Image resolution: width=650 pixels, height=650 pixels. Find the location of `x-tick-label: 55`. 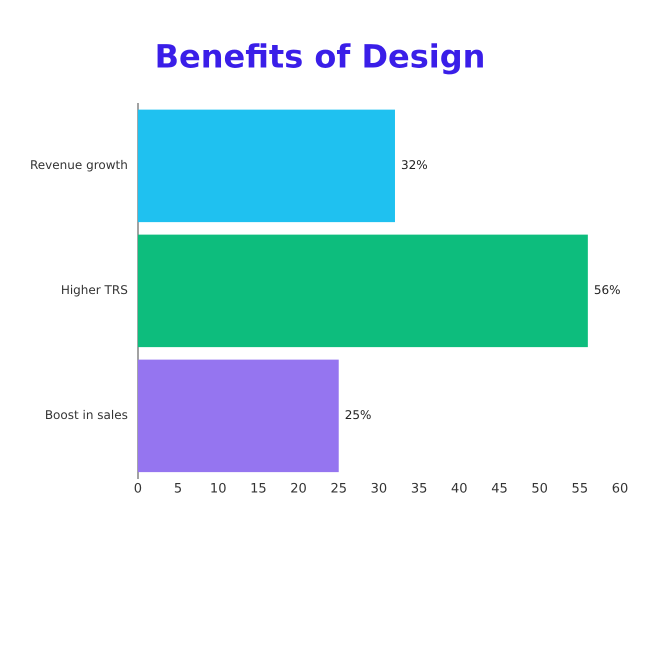

x-tick-label: 55 is located at coordinates (580, 489).